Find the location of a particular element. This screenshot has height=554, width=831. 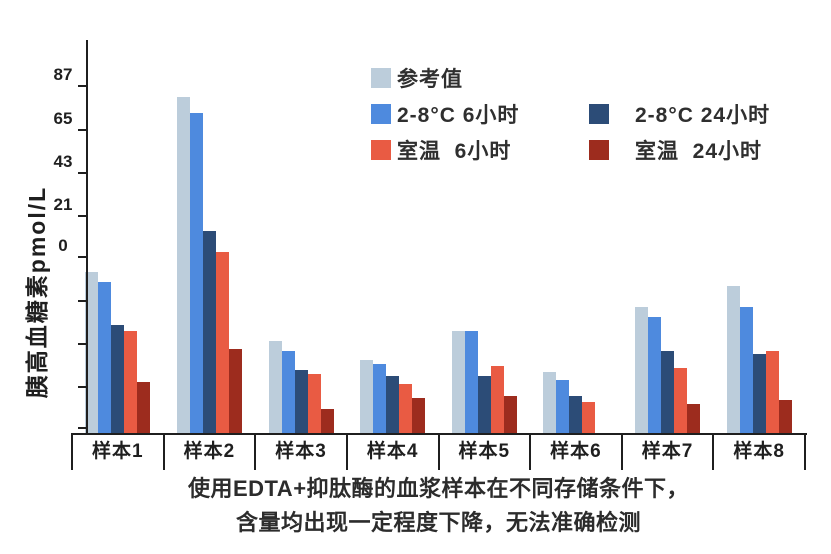

legend-label: 参考值 is located at coordinates (430, 79).